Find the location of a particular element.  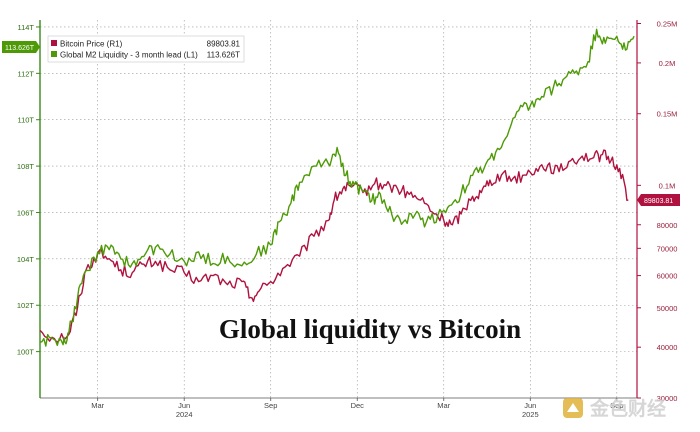

left-tick-label: 108T is located at coordinates (26, 166).